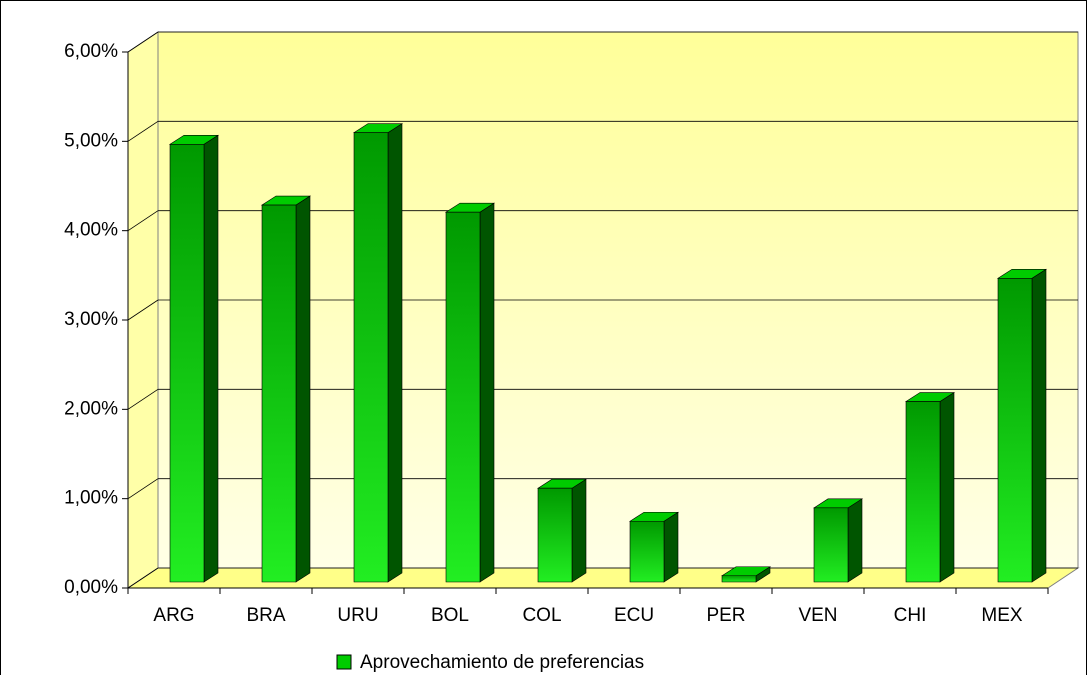 The height and width of the screenshot is (675, 1087). I want to click on x-tick-label: BOL, so click(450, 615).